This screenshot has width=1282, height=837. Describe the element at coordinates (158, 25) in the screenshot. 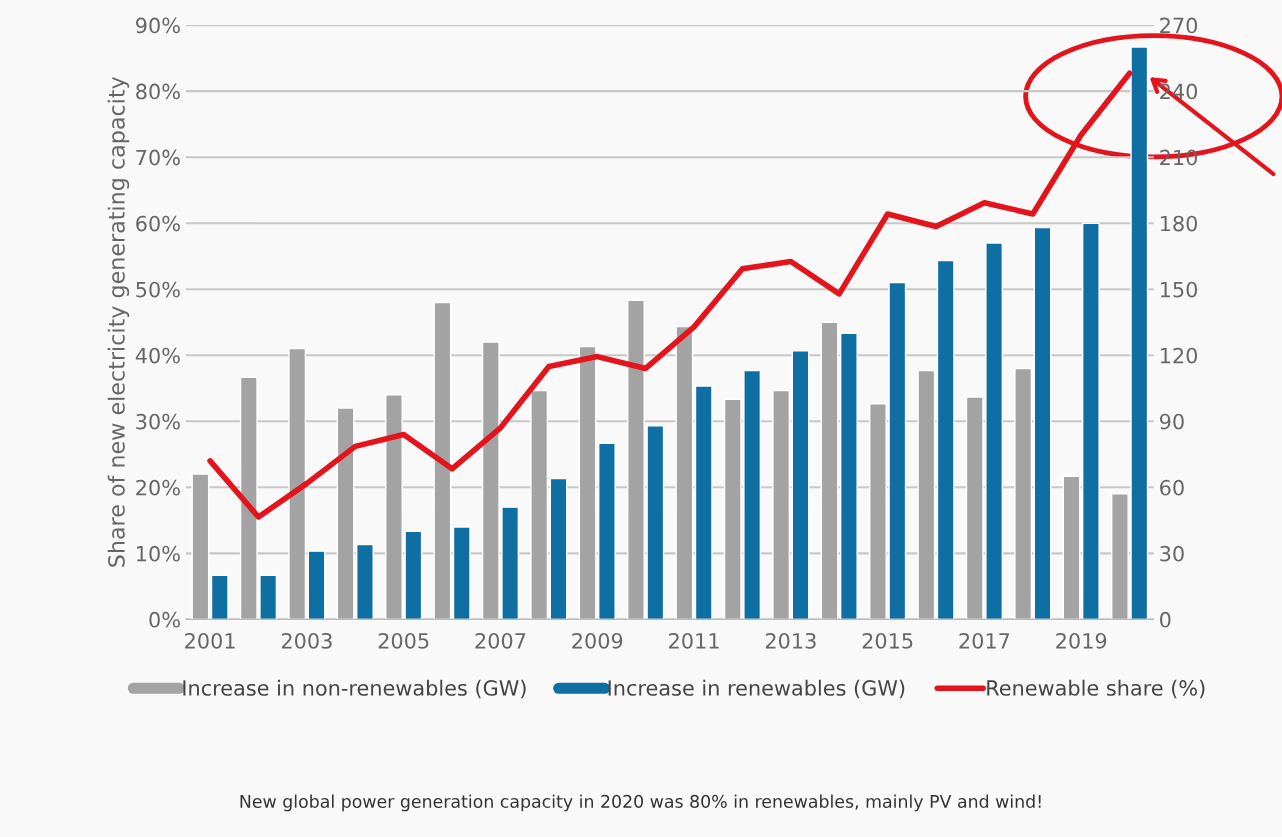

I see `y-tick-label: 90%` at that location.